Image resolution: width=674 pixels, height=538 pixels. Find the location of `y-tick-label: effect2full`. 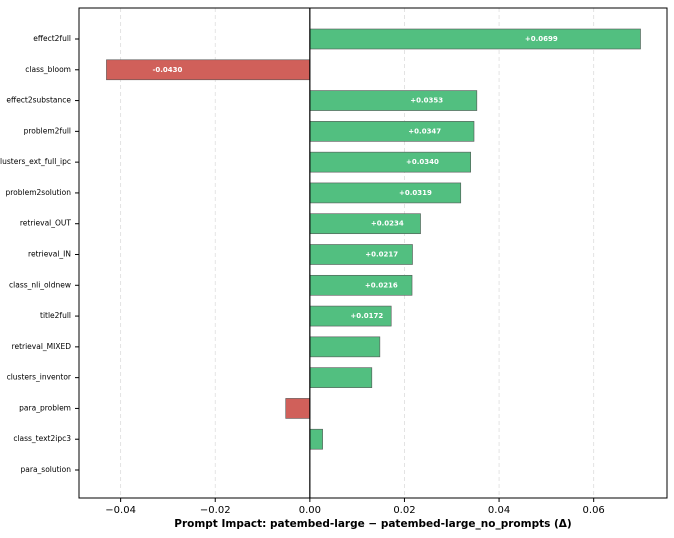

y-tick-label: effect2full is located at coordinates (52, 38).